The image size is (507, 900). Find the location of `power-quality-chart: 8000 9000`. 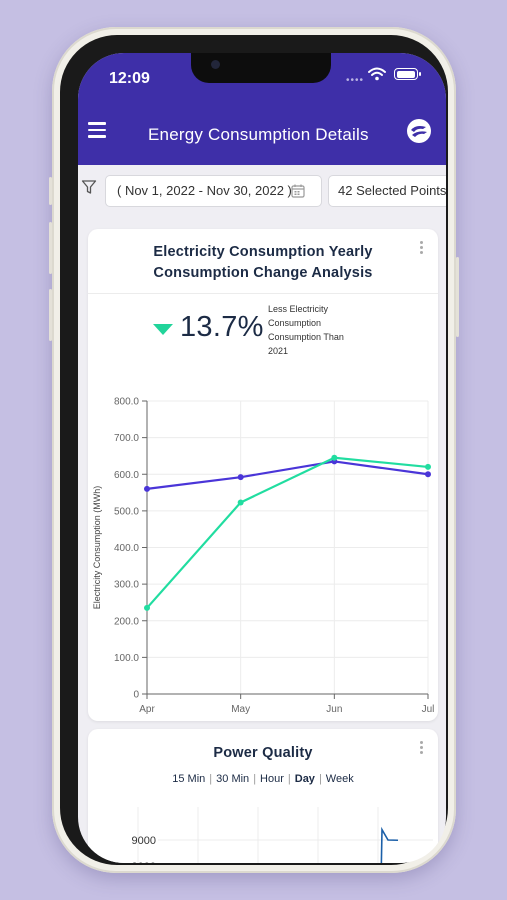

power-quality-chart: 8000 9000 is located at coordinates (282, 835).